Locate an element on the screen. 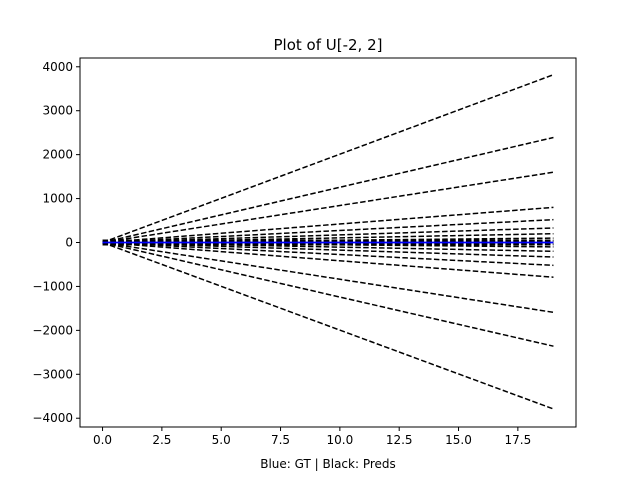  chart-title: Plot of U[-2, 2] is located at coordinates (328, 45).